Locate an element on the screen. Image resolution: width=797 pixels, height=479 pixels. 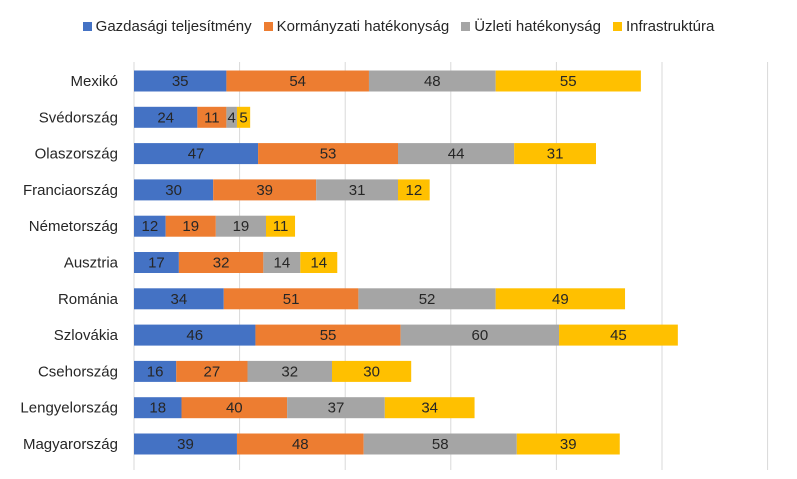
legend-label: Gazdasági teljesítmény is located at coordinates (173, 26).